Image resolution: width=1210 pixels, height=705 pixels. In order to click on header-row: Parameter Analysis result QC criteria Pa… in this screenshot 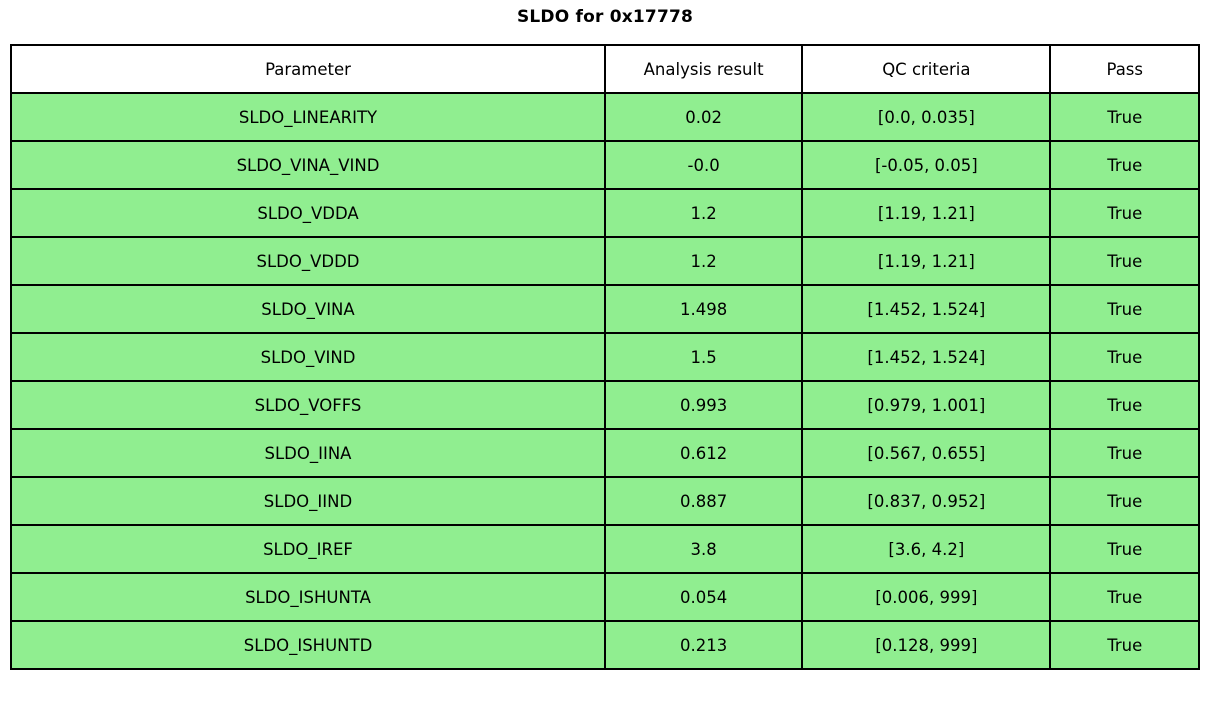, I will do `click(605, 69)`.